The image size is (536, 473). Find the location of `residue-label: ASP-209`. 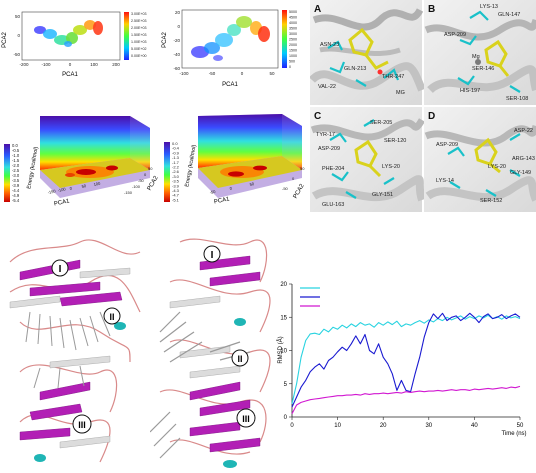

residue-label: ASP-209 is located at coordinates (329, 149).